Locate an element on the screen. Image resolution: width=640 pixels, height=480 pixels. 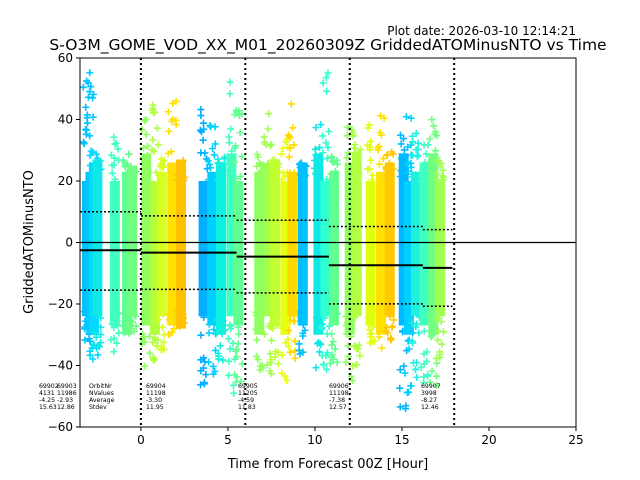
y-axis-label: GriddedATOMinusNTO is located at coordinates (29, 242).